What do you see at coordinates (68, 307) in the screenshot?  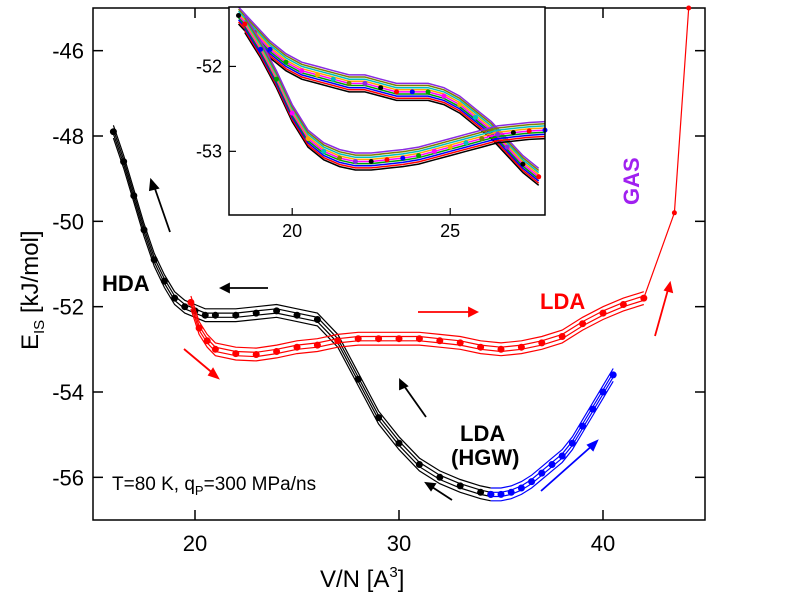 I see `y-tick-label: -52` at bounding box center [68, 307].